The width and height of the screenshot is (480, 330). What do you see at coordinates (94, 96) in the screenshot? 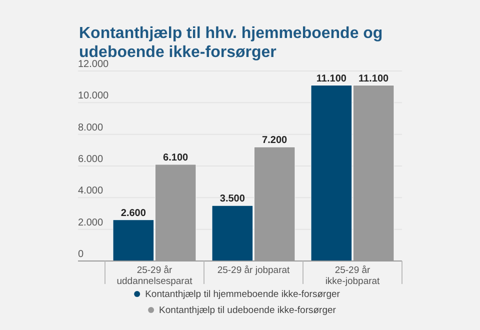
I see `y-tick-label: 10.000` at bounding box center [94, 96].